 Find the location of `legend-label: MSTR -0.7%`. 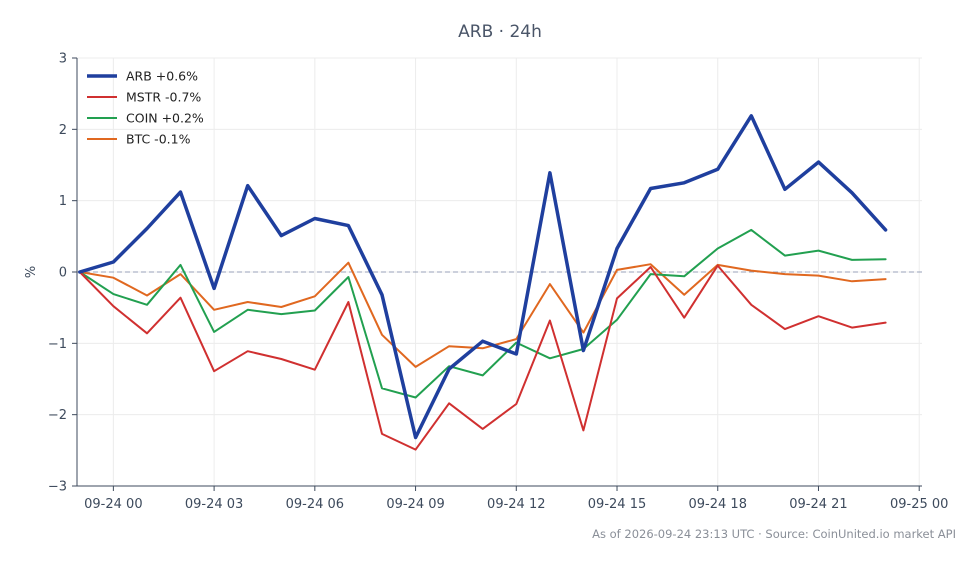

legend-label: MSTR -0.7% is located at coordinates (163, 97).